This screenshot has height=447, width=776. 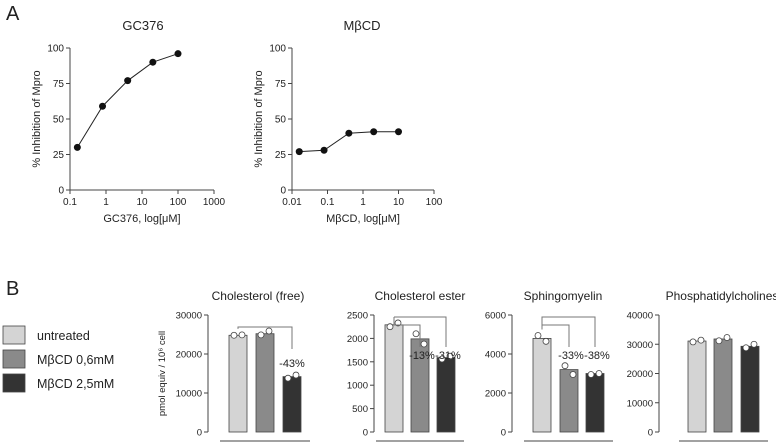 I want to click on x-axis-label: MβCD, log[μM], so click(x=363, y=219).